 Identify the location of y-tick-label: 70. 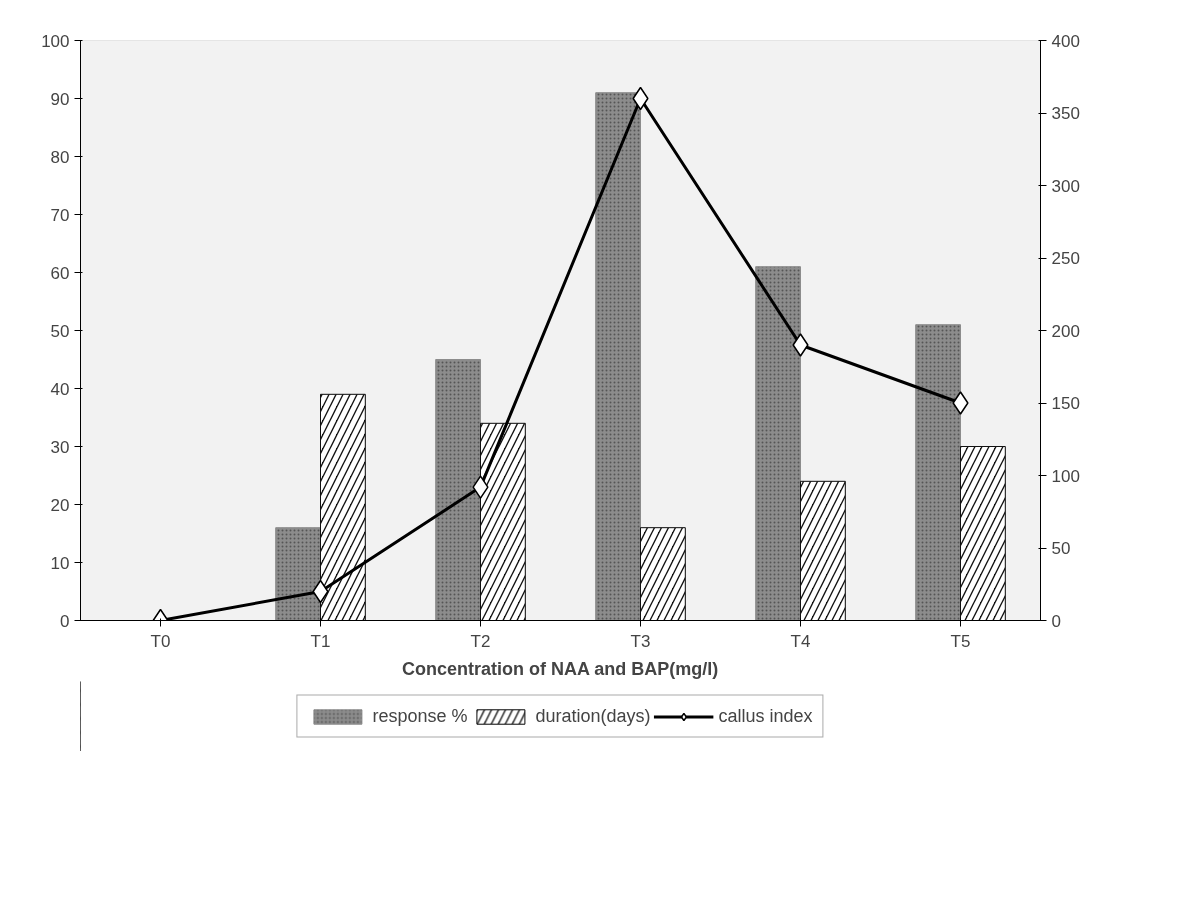
(60, 215).